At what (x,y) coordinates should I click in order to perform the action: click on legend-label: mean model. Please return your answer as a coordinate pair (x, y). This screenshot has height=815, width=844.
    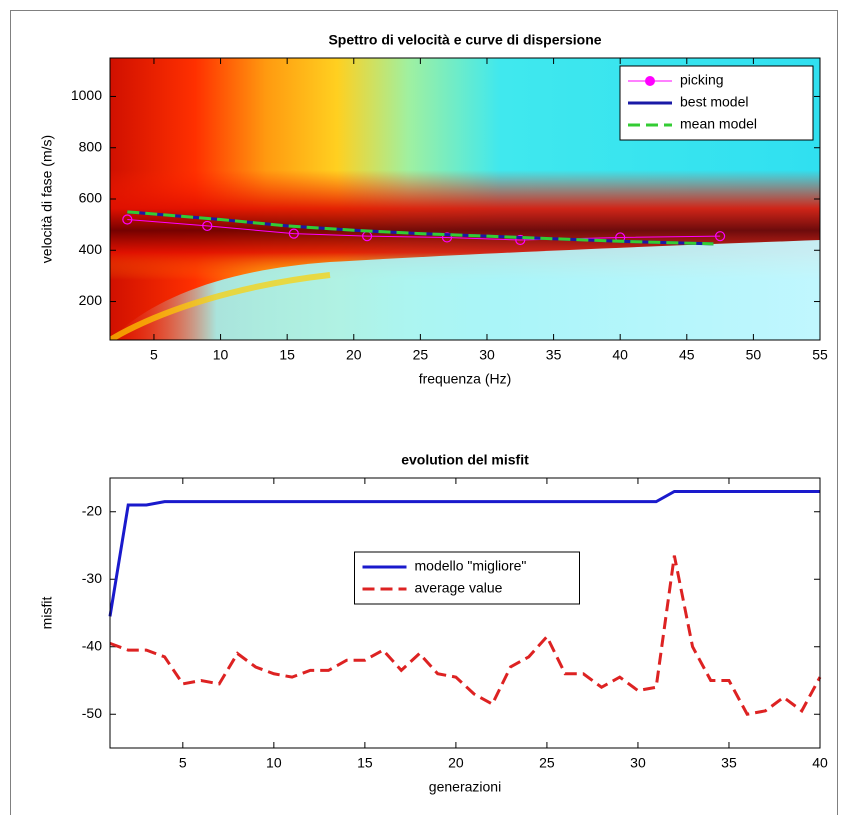
    Looking at the image, I should click on (718, 124).